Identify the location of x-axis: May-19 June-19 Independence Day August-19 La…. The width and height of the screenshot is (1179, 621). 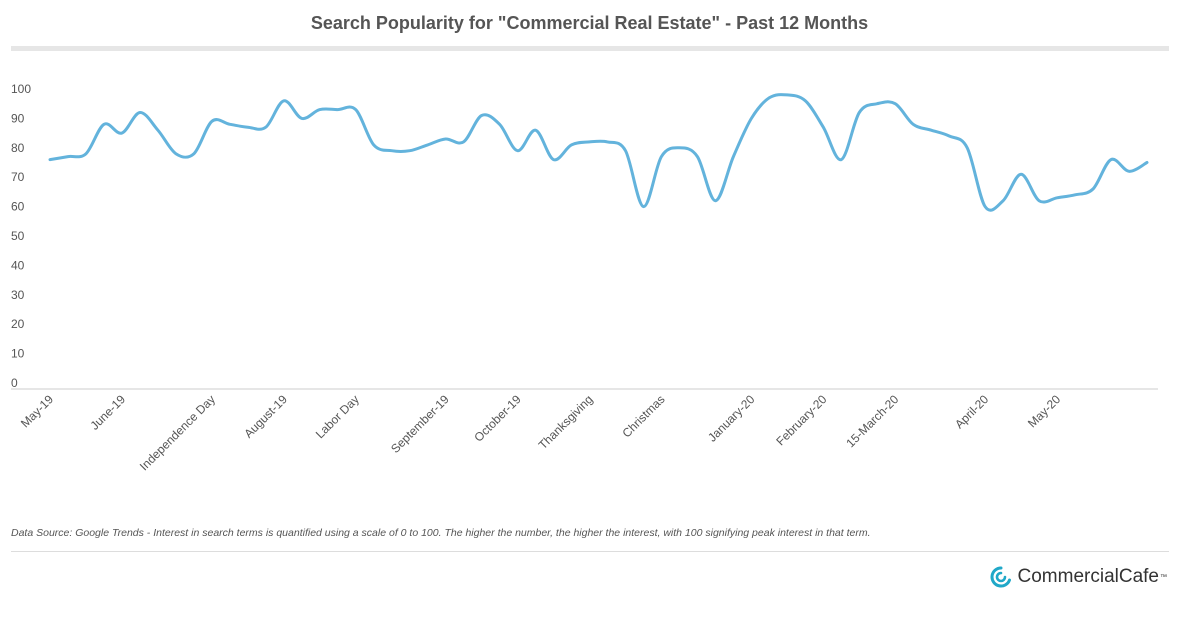
(541, 432).